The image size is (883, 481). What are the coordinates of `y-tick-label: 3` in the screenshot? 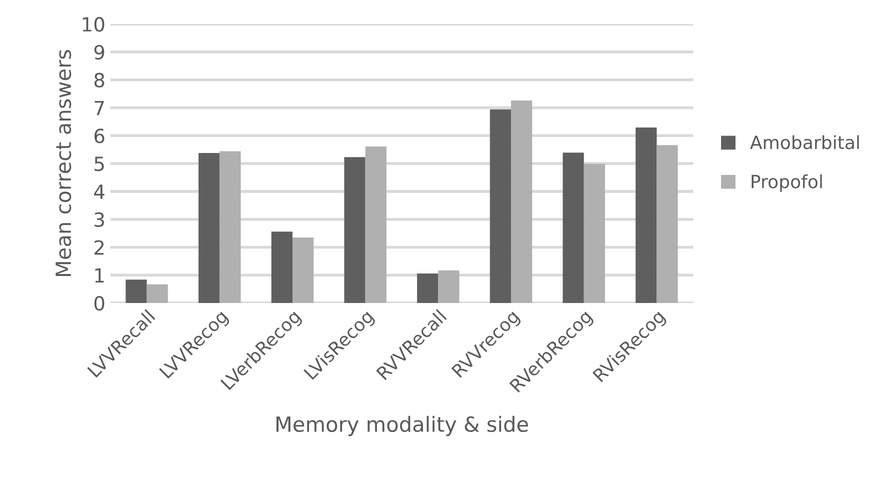 It's located at (99, 219).